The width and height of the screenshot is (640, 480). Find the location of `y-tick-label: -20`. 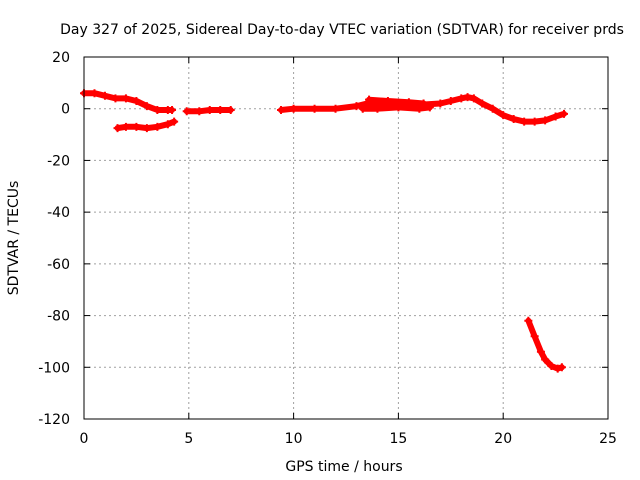

y-tick-label: -20 is located at coordinates (58, 161).